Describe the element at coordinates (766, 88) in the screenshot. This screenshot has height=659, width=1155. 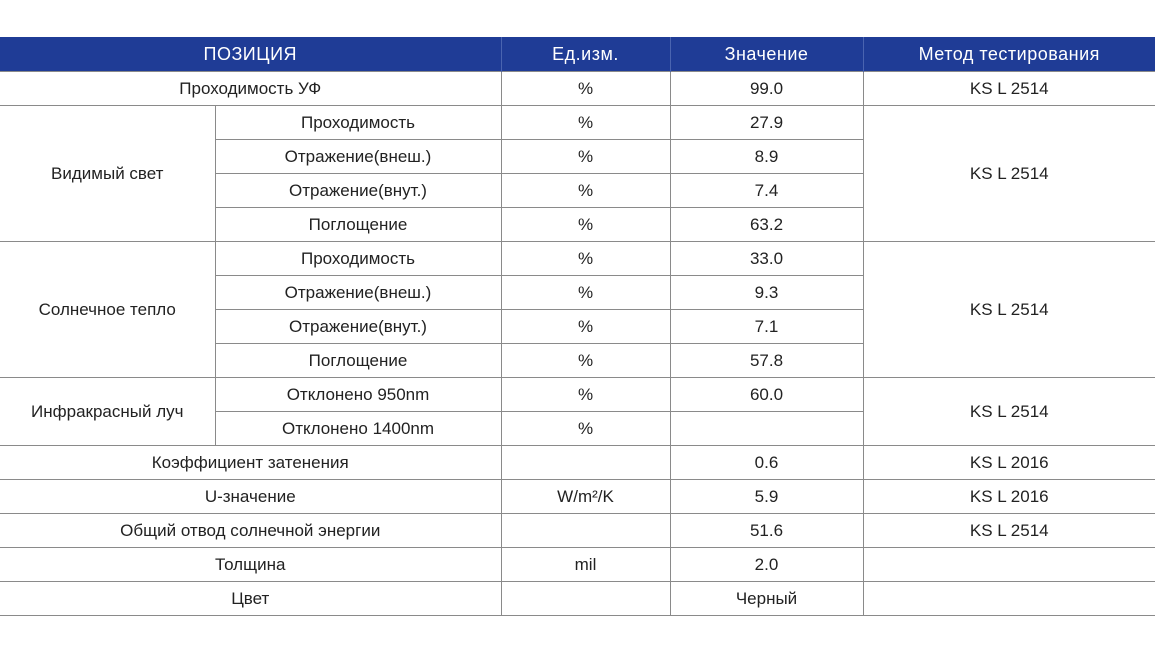
I see `row-value: 99.0` at that location.